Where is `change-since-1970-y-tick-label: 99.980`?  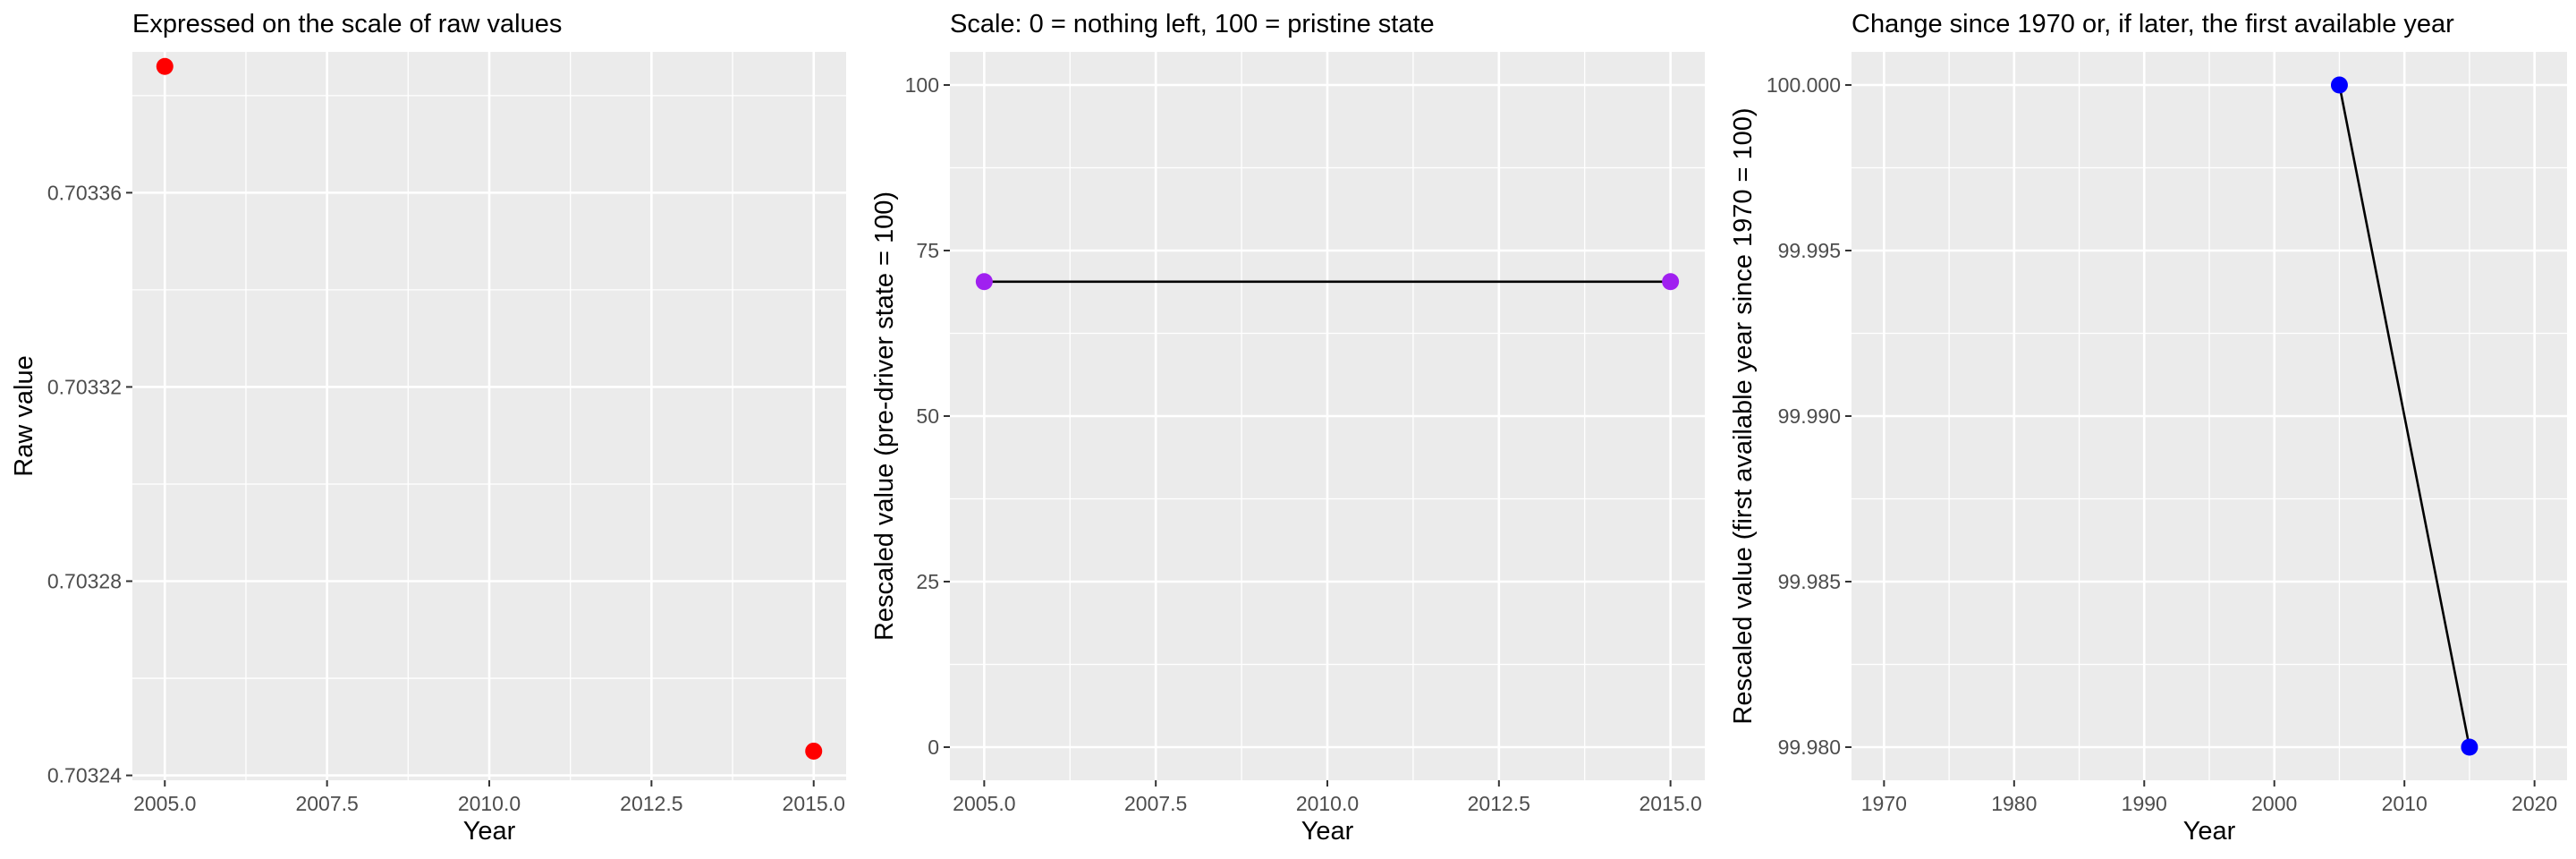 change-since-1970-y-tick-label: 99.980 is located at coordinates (1809, 747).